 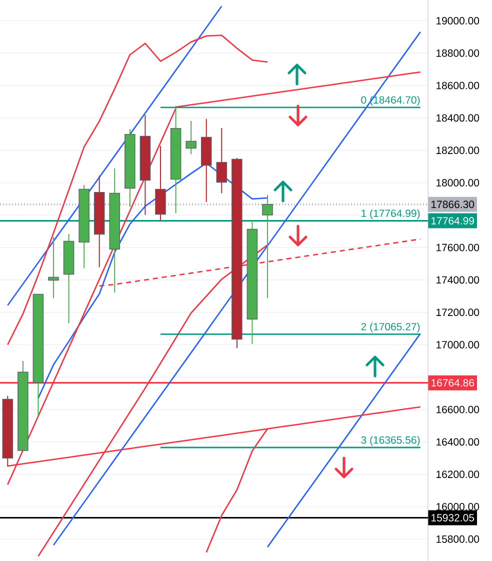 What do you see at coordinates (458, 248) in the screenshot?
I see `y-tick-label: 17600.00` at bounding box center [458, 248].